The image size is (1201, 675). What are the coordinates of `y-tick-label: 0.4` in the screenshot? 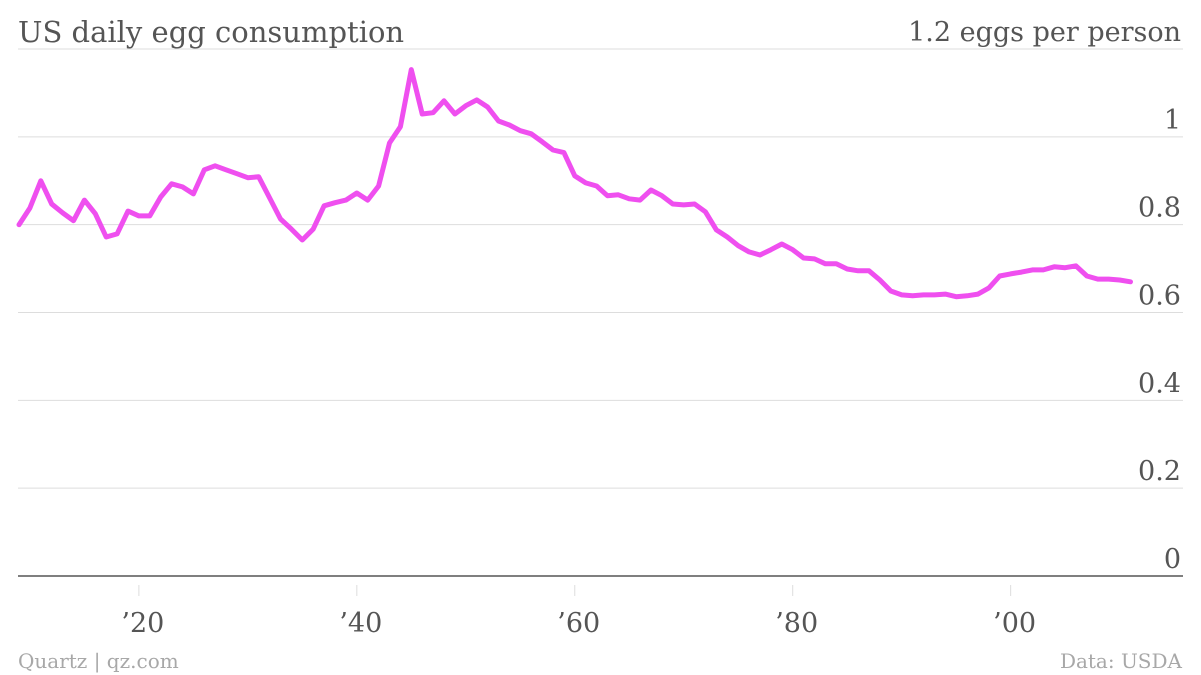 It's located at (1159, 383).